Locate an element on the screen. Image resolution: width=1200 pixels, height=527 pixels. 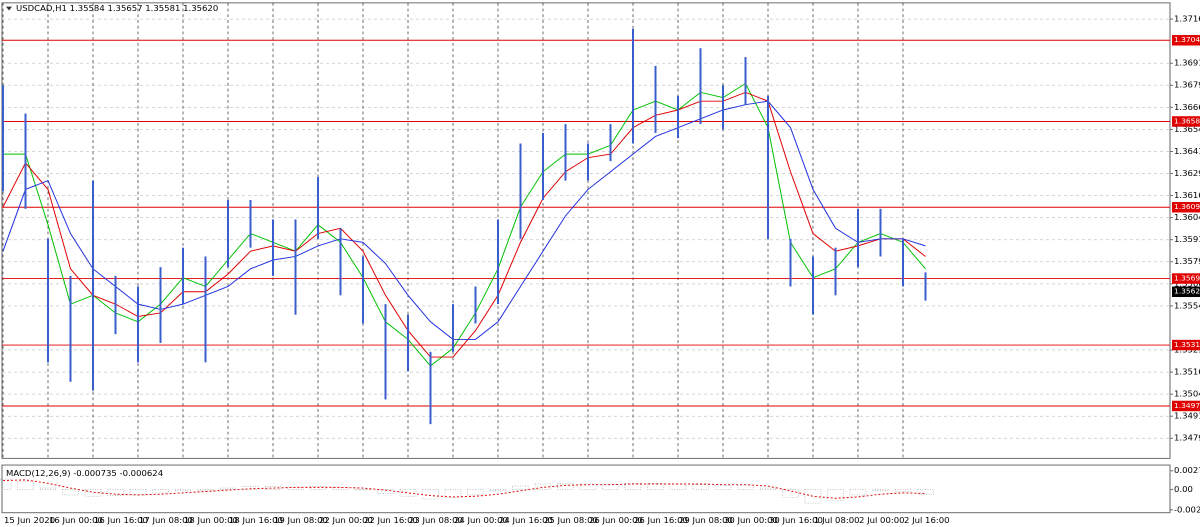
y-tick-label: 1.36290 is located at coordinates (1187, 173).